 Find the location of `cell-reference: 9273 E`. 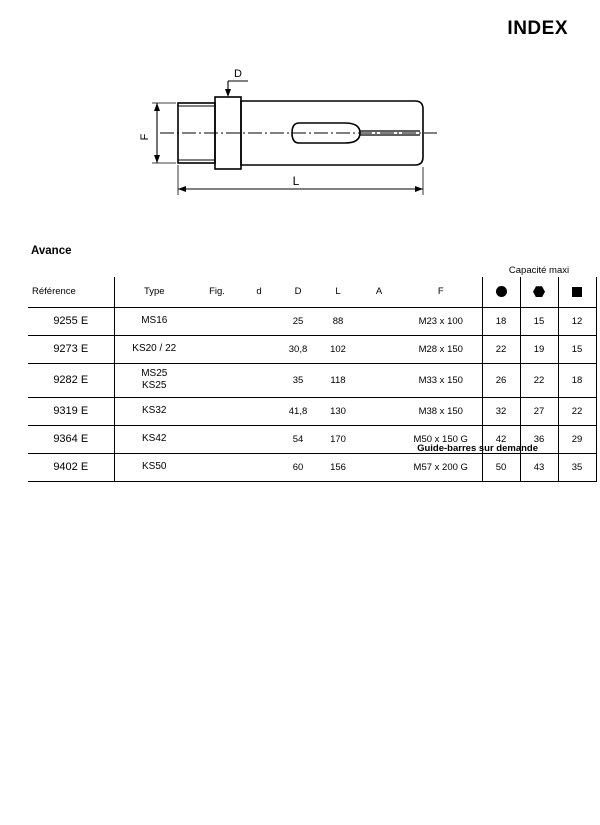

cell-reference: 9273 E is located at coordinates (71, 349).